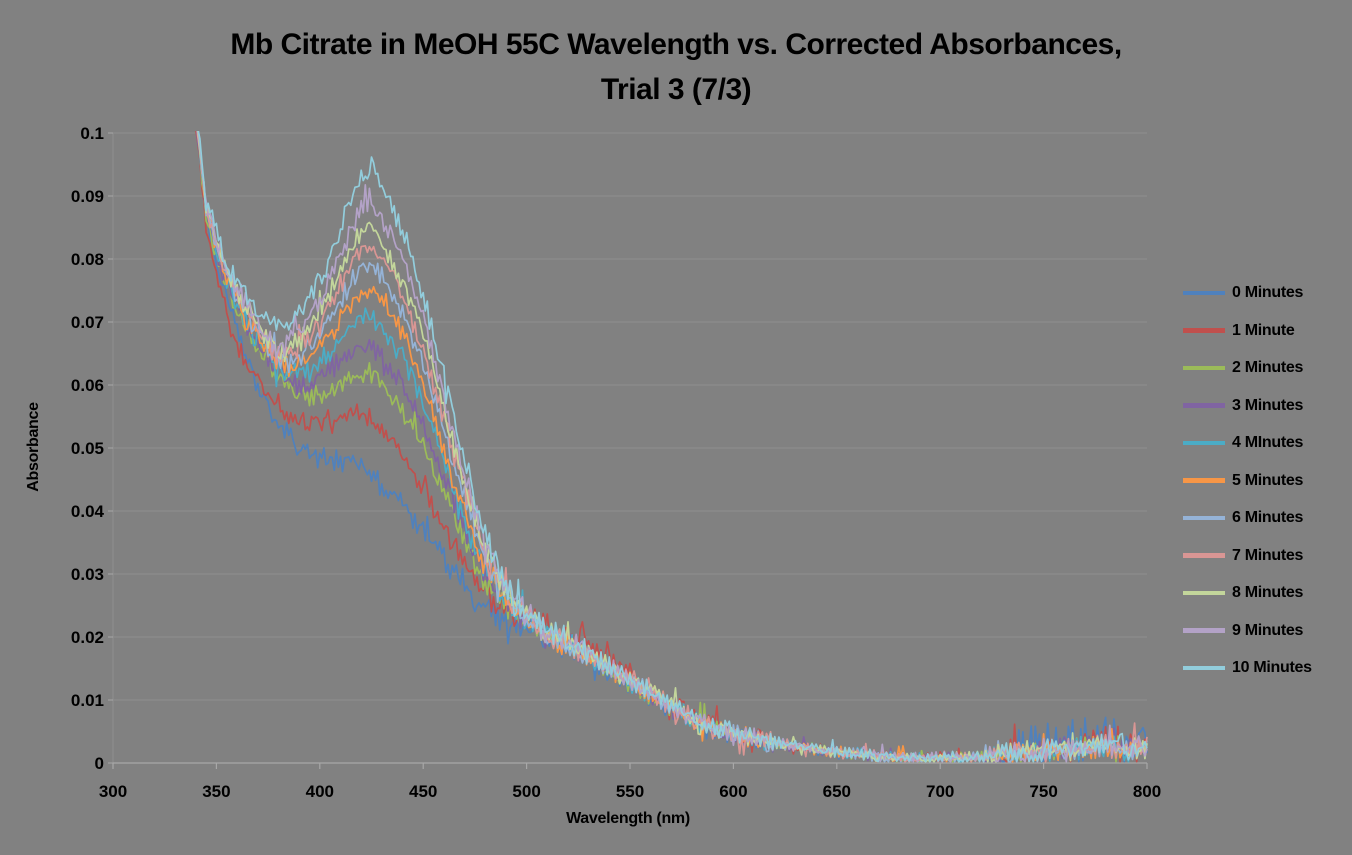  Describe the element at coordinates (87, 700) in the screenshot. I see `y-tick-label: 0.01` at that location.